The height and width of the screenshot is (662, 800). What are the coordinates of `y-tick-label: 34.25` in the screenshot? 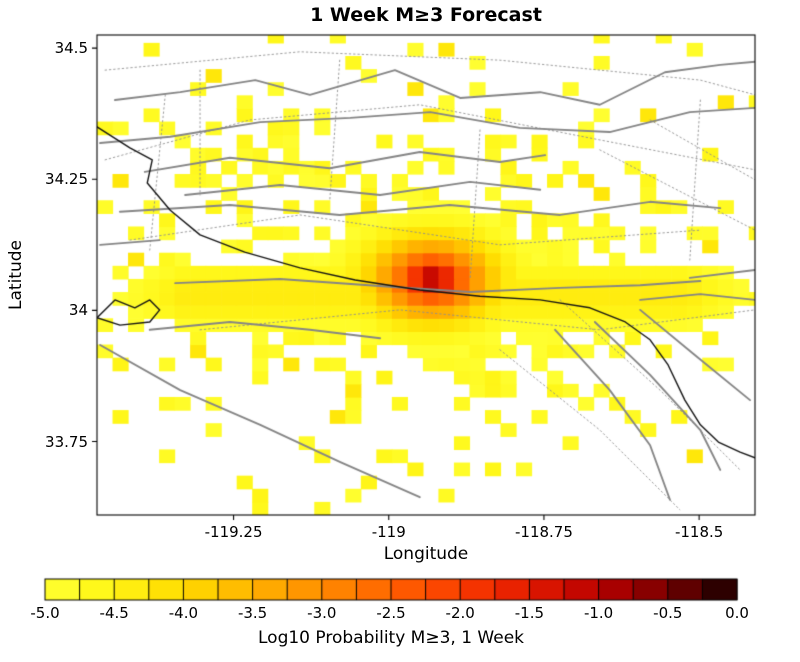 It's located at (66, 179).